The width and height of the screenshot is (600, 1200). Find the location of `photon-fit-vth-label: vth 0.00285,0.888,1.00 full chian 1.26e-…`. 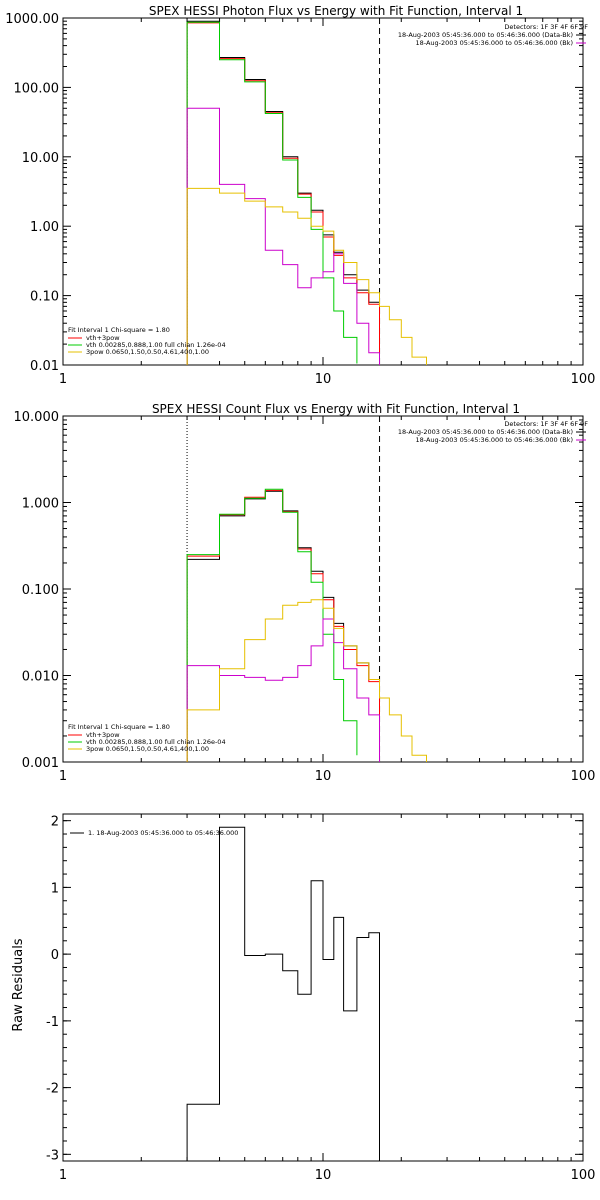

photon-fit-vth-label: vth 0.00285,0.888,1.00 full chian 1.26e-… is located at coordinates (156, 345).